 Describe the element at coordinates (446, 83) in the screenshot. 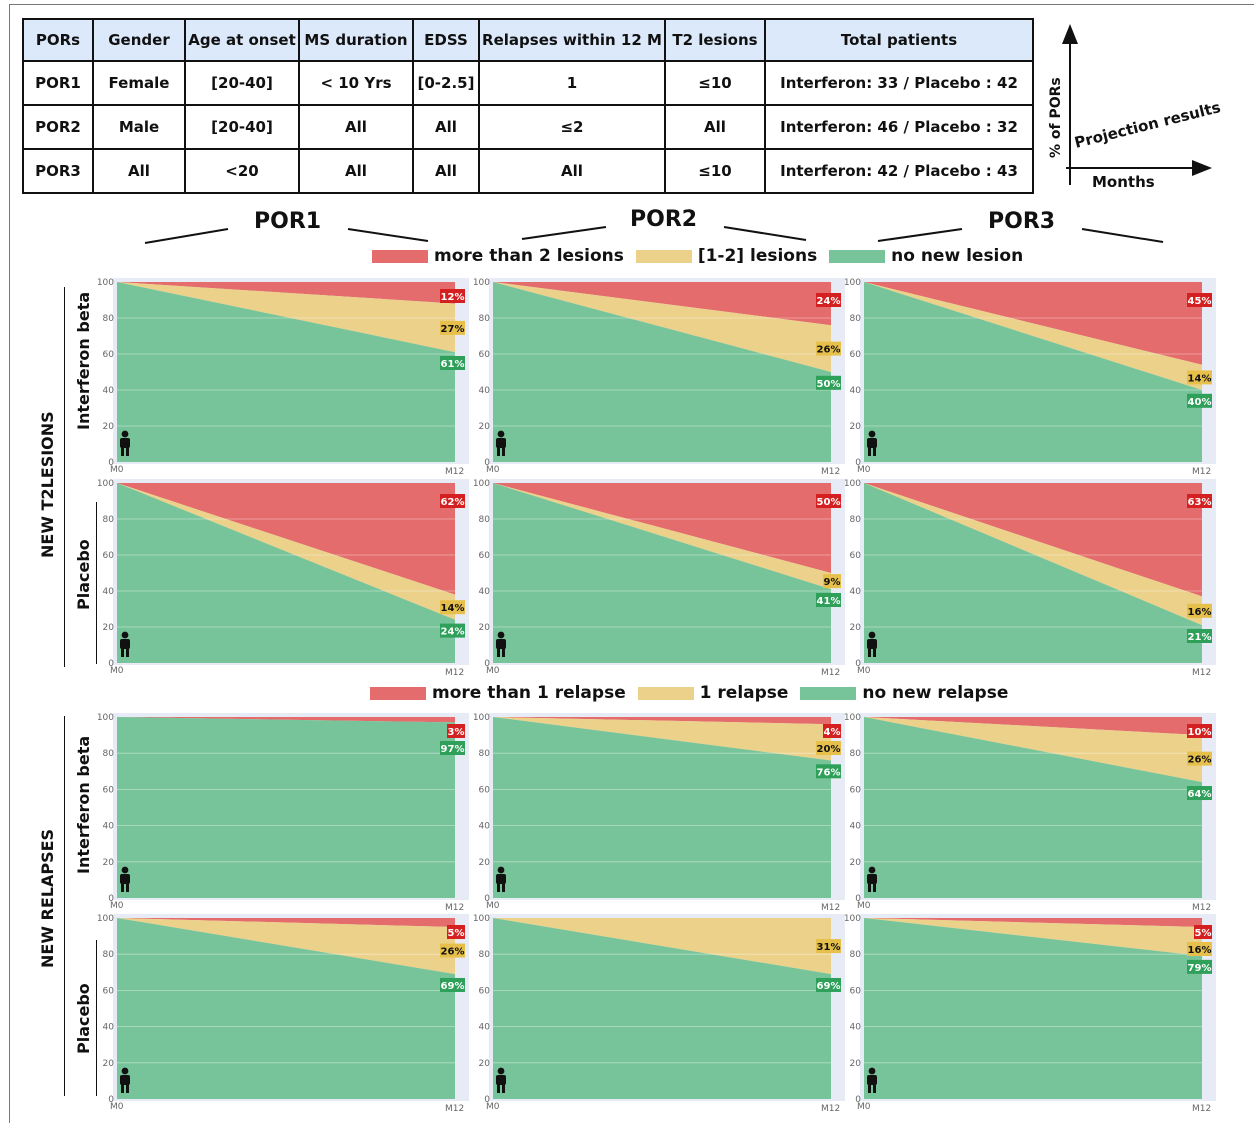

I see `table-cell: [0-2.5]` at that location.